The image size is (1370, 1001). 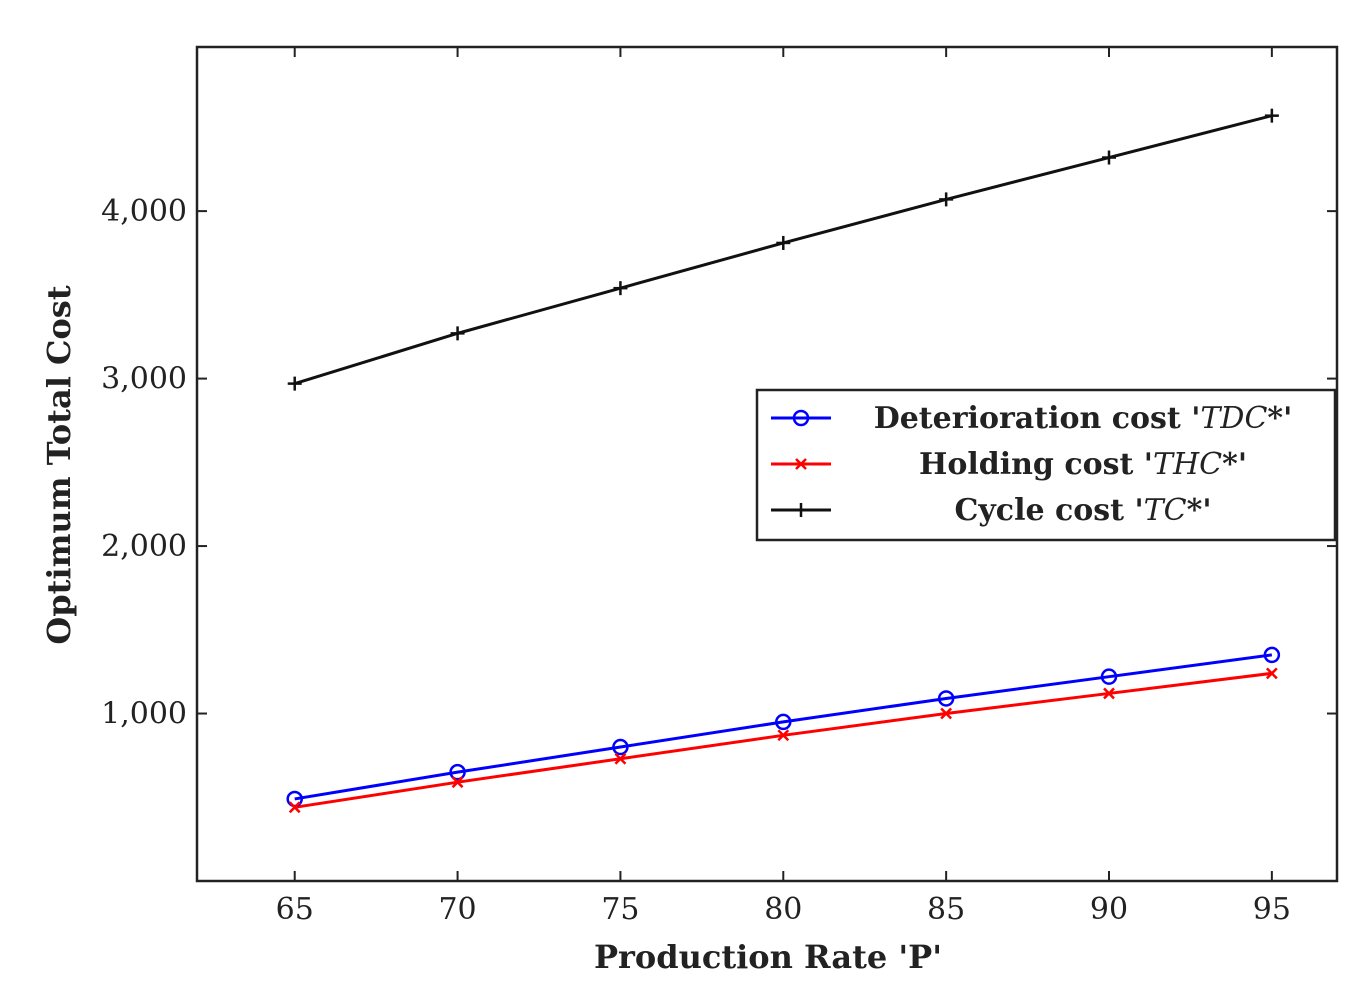 I want to click on legend-entry-1: Deterioration cost 'TDC*', so click(x=1031, y=418).